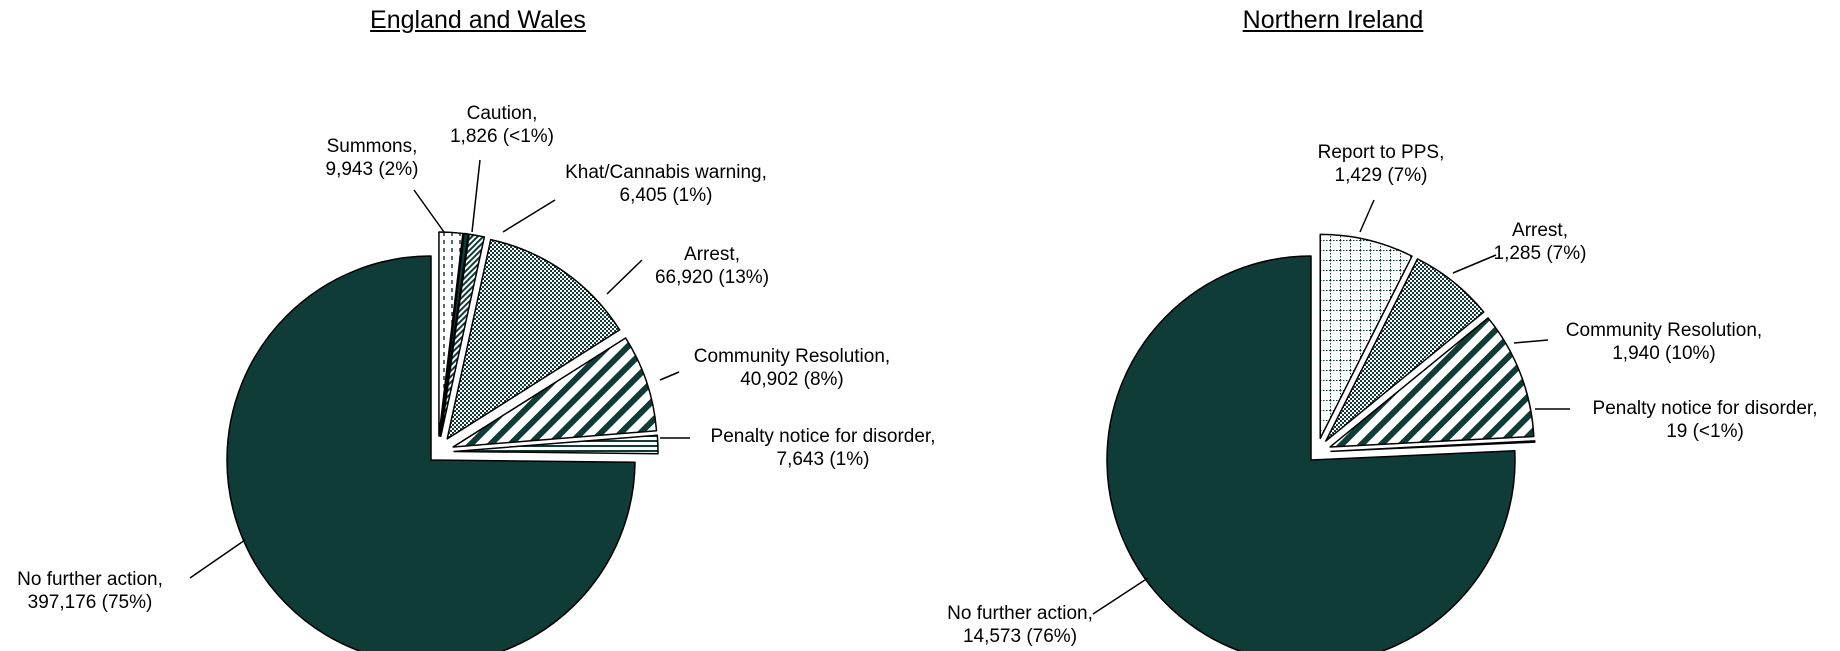 The image size is (1840, 651). What do you see at coordinates (429, 211) in the screenshot?
I see `leader-line-summons` at bounding box center [429, 211].